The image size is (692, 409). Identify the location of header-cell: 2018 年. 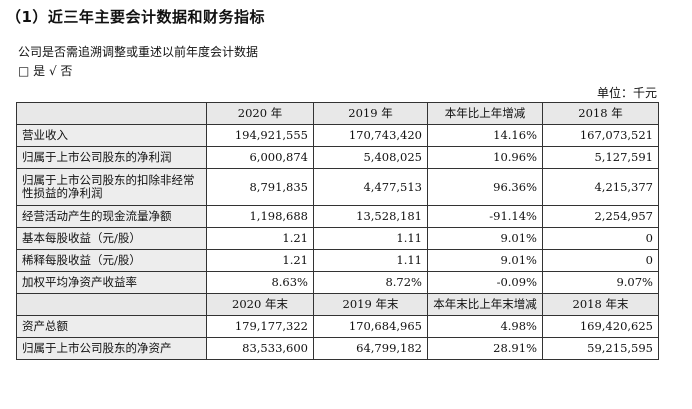
(600, 113).